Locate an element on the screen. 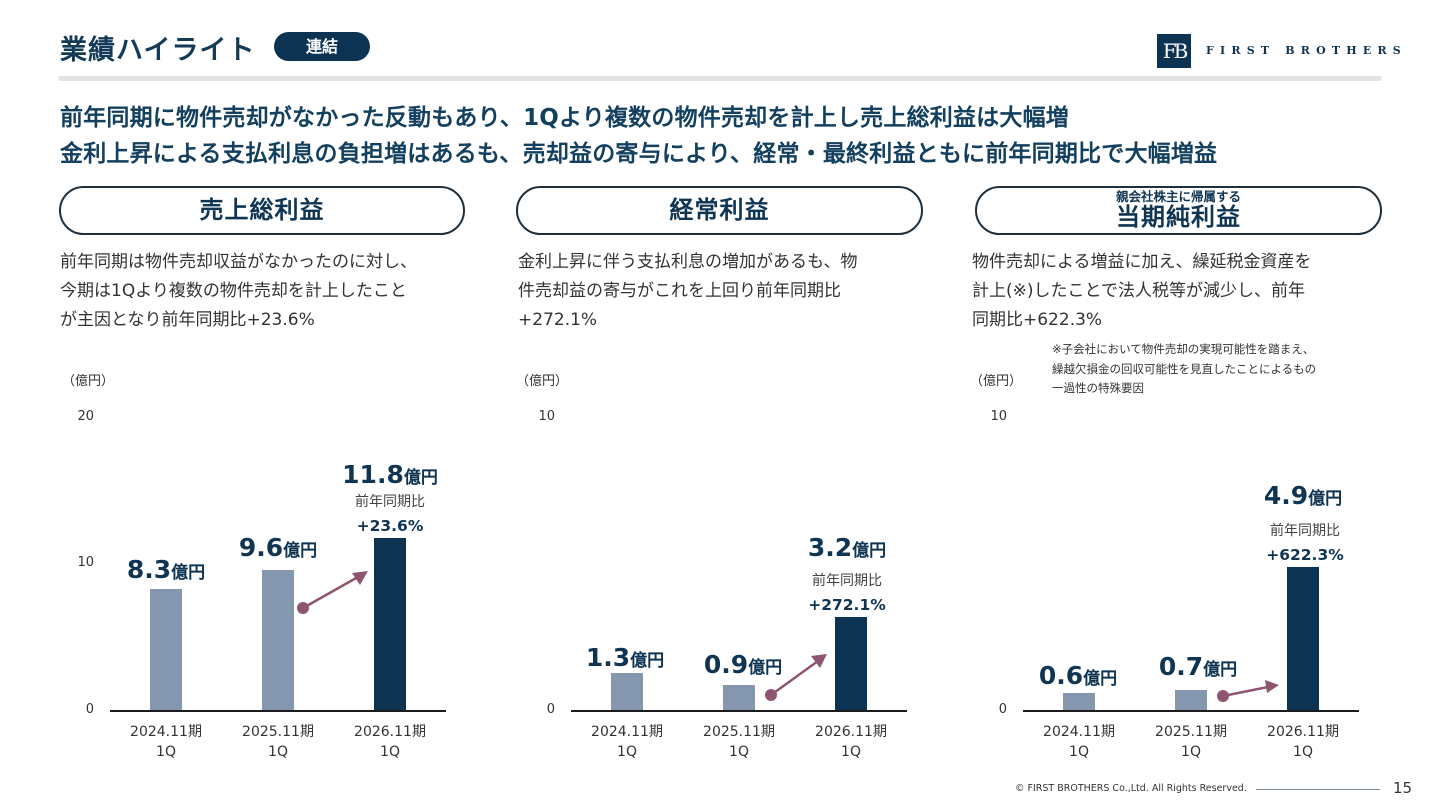 This screenshot has height=810, width=1440. section-title: 当期純利益 is located at coordinates (1178, 217).